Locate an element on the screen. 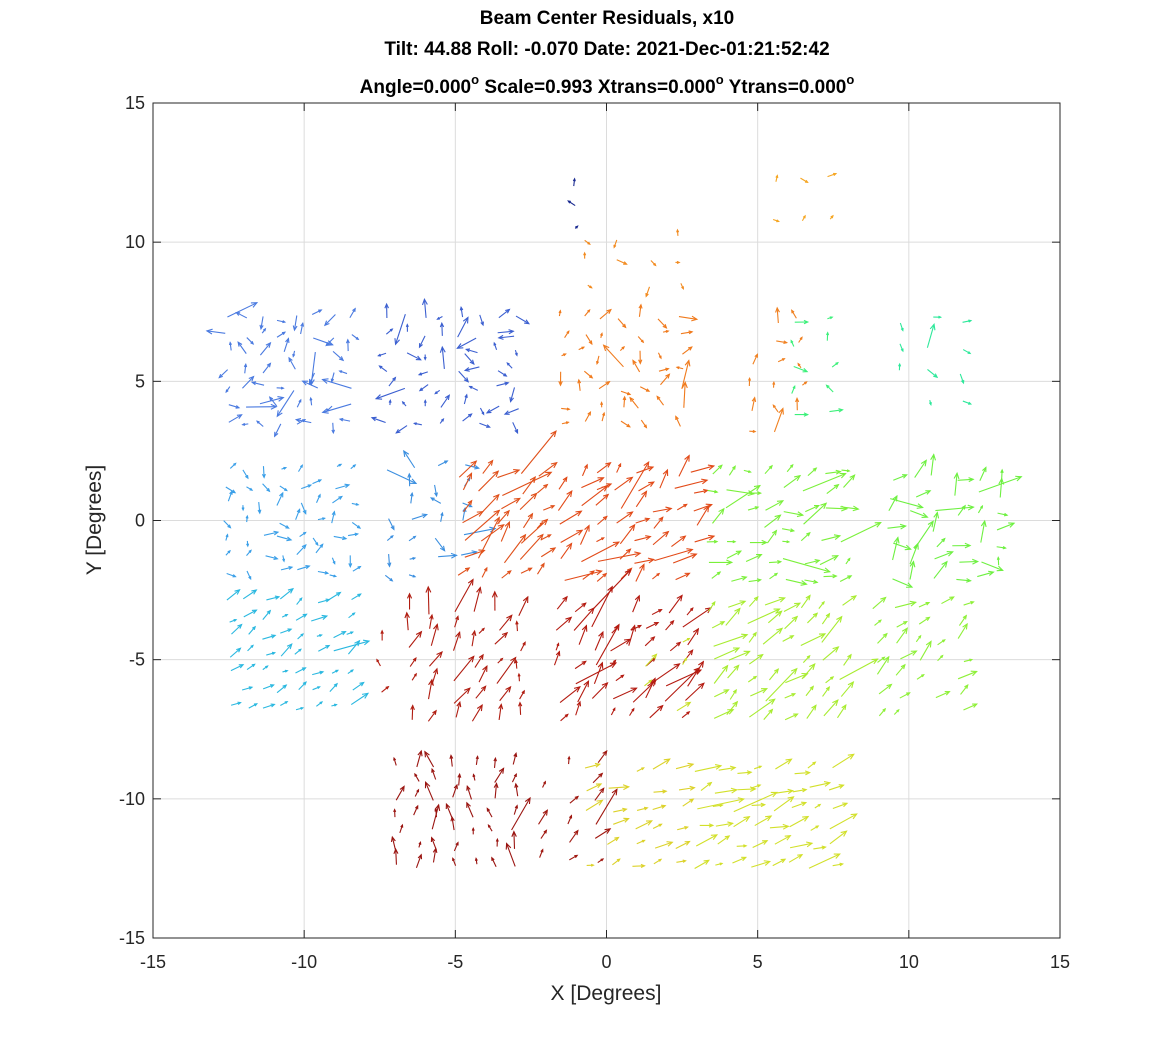 The width and height of the screenshot is (1172, 1055). x-tick-label: -15 is located at coordinates (153, 962).